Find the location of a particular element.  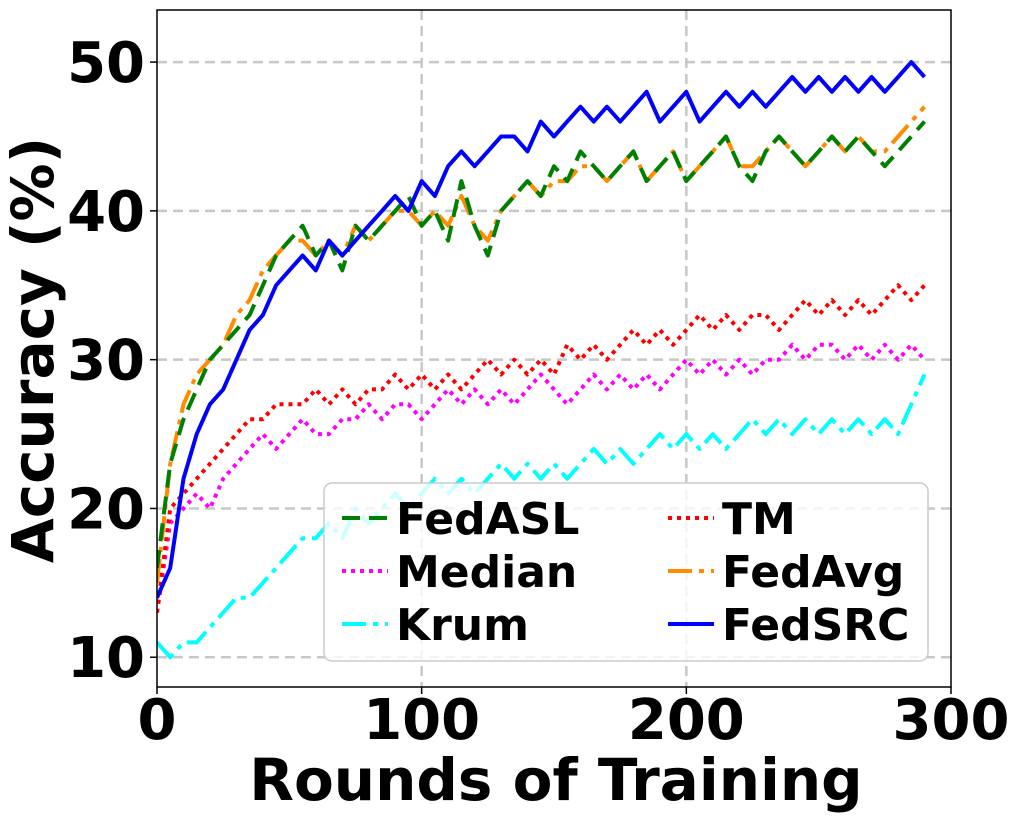

y-tick-label: 10 is located at coordinates (106, 658).